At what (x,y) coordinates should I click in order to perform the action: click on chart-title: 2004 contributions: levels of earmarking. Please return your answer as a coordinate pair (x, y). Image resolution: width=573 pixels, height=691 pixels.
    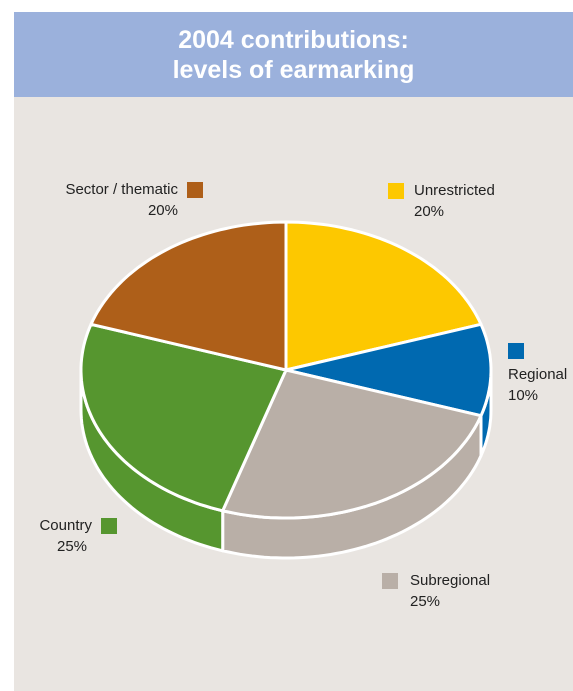
    Looking at the image, I should click on (293, 54).